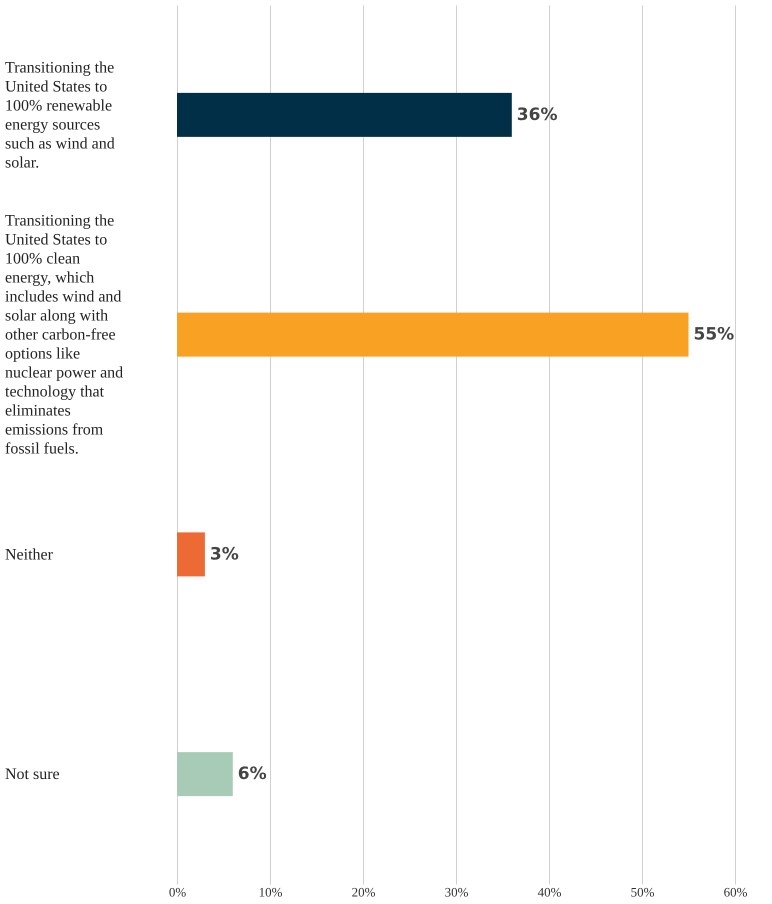 The width and height of the screenshot is (772, 904). What do you see at coordinates (32, 775) in the screenshot?
I see `y-tick-label: Not sure` at bounding box center [32, 775].